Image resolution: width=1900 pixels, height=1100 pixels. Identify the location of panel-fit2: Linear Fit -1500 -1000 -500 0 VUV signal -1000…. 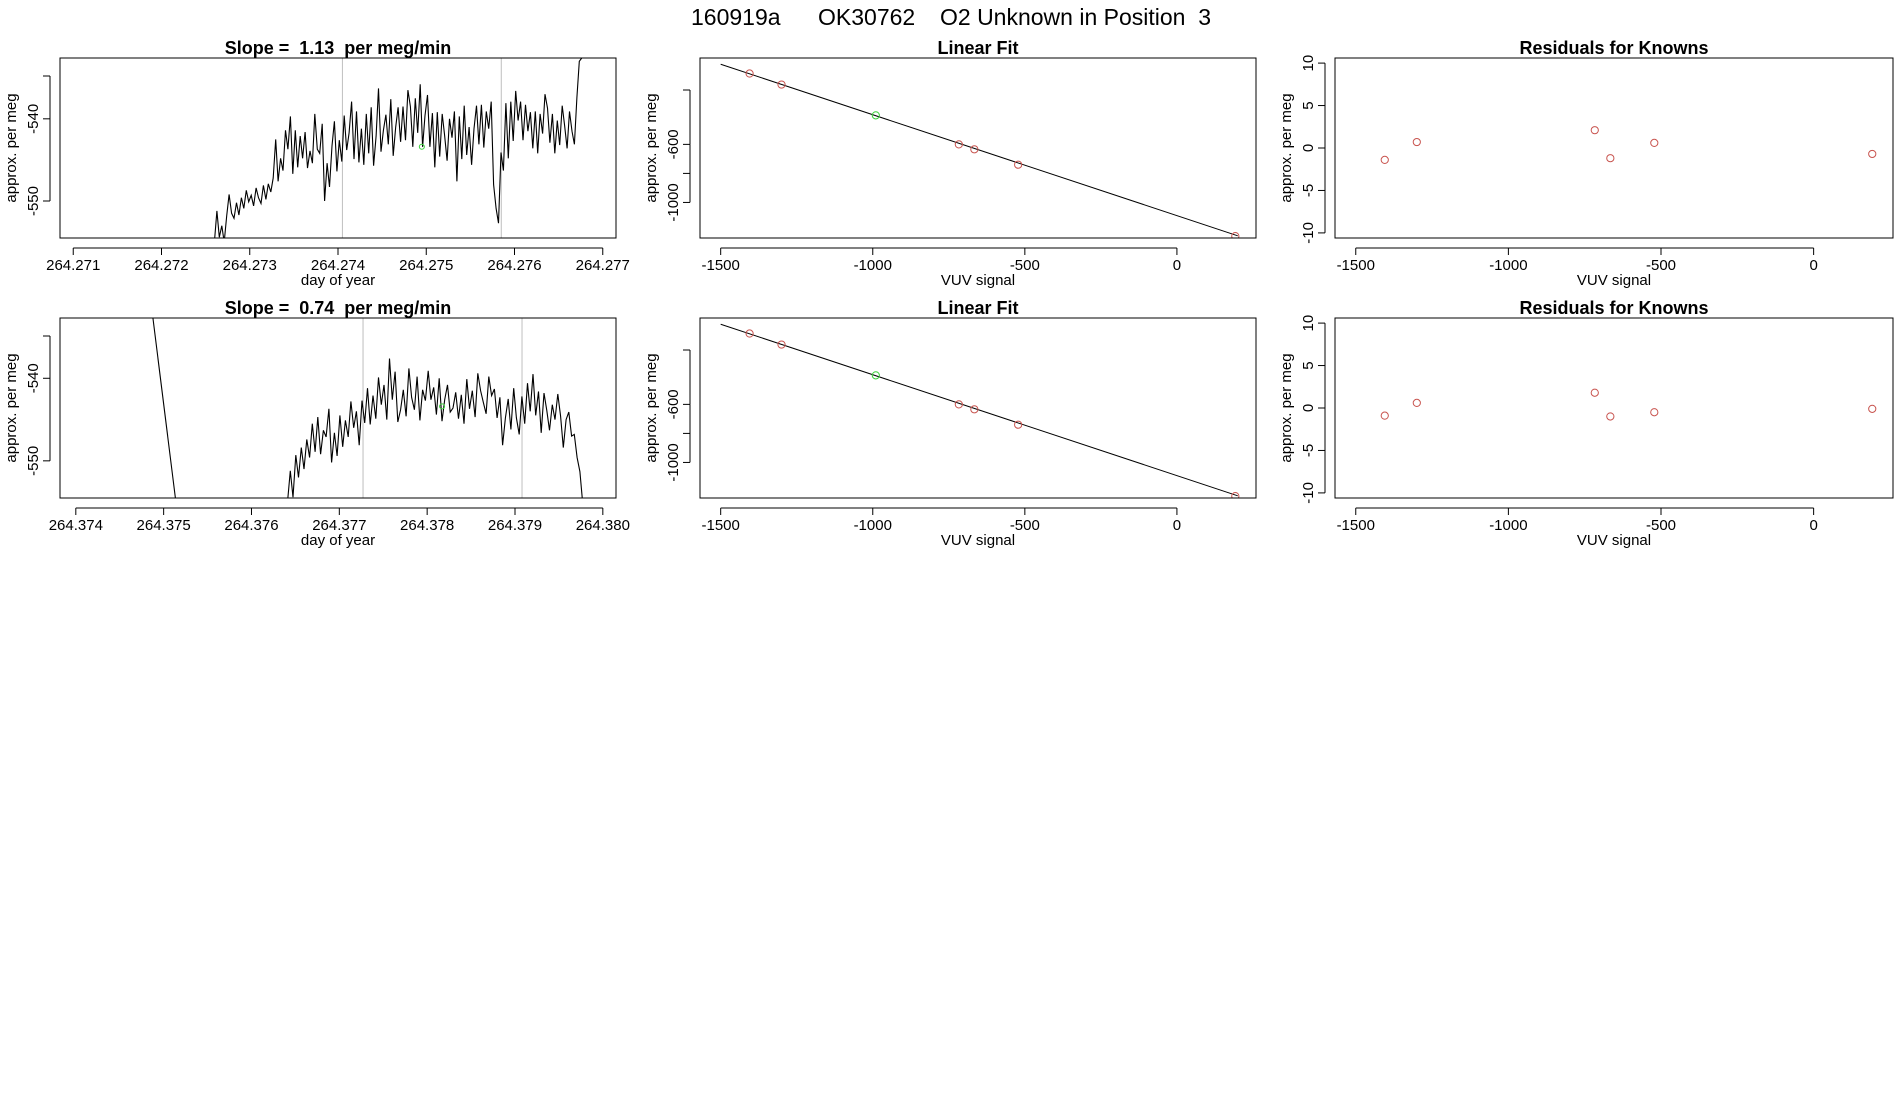
(950, 423).